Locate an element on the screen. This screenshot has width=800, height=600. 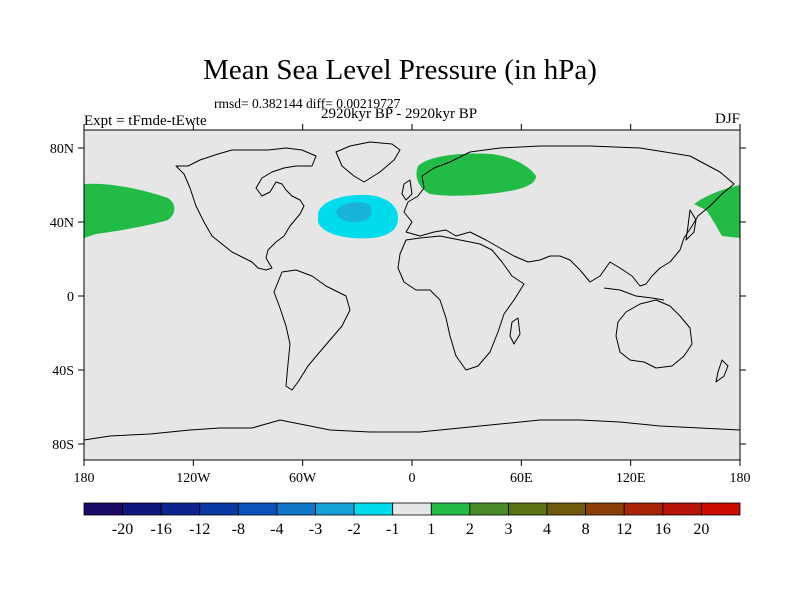
lat-label: 40S is located at coordinates (63, 371).